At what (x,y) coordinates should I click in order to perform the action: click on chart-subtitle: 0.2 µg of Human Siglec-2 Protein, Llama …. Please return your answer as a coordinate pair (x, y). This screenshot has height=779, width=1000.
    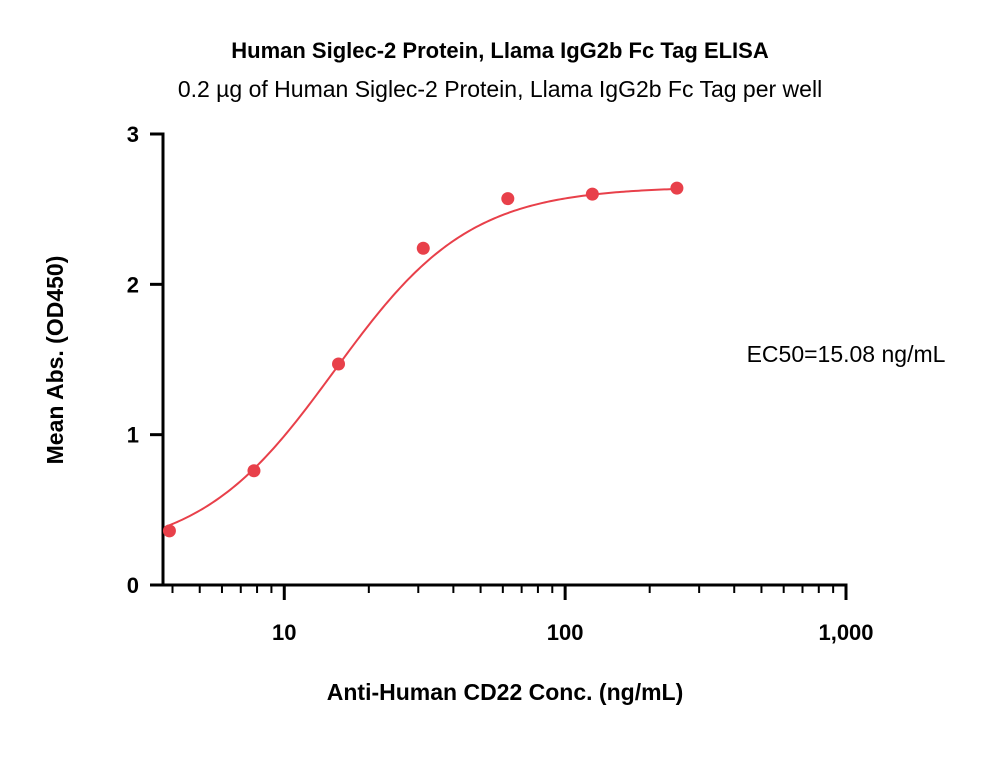
    Looking at the image, I should click on (500, 89).